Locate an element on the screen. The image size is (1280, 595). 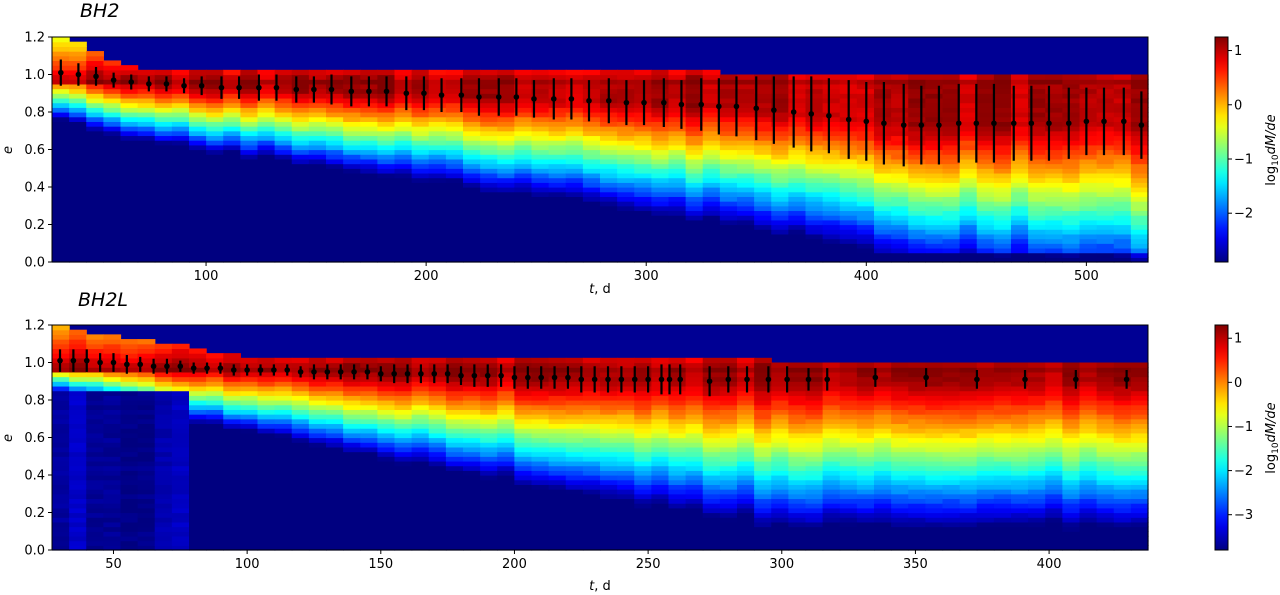
x-ticks-bh2: 100 200 300 400 500 is located at coordinates (646, 273).